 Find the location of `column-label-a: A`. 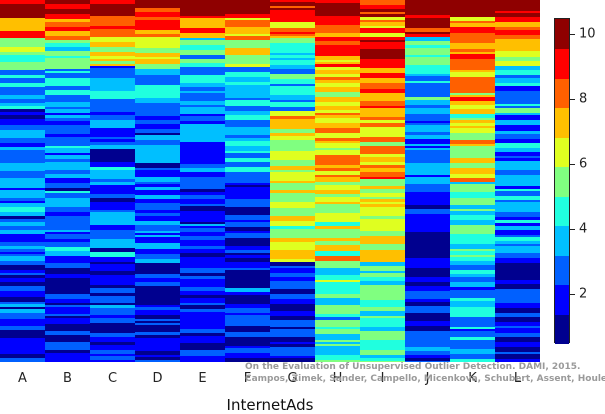

column-label-a: A is located at coordinates (22, 378).